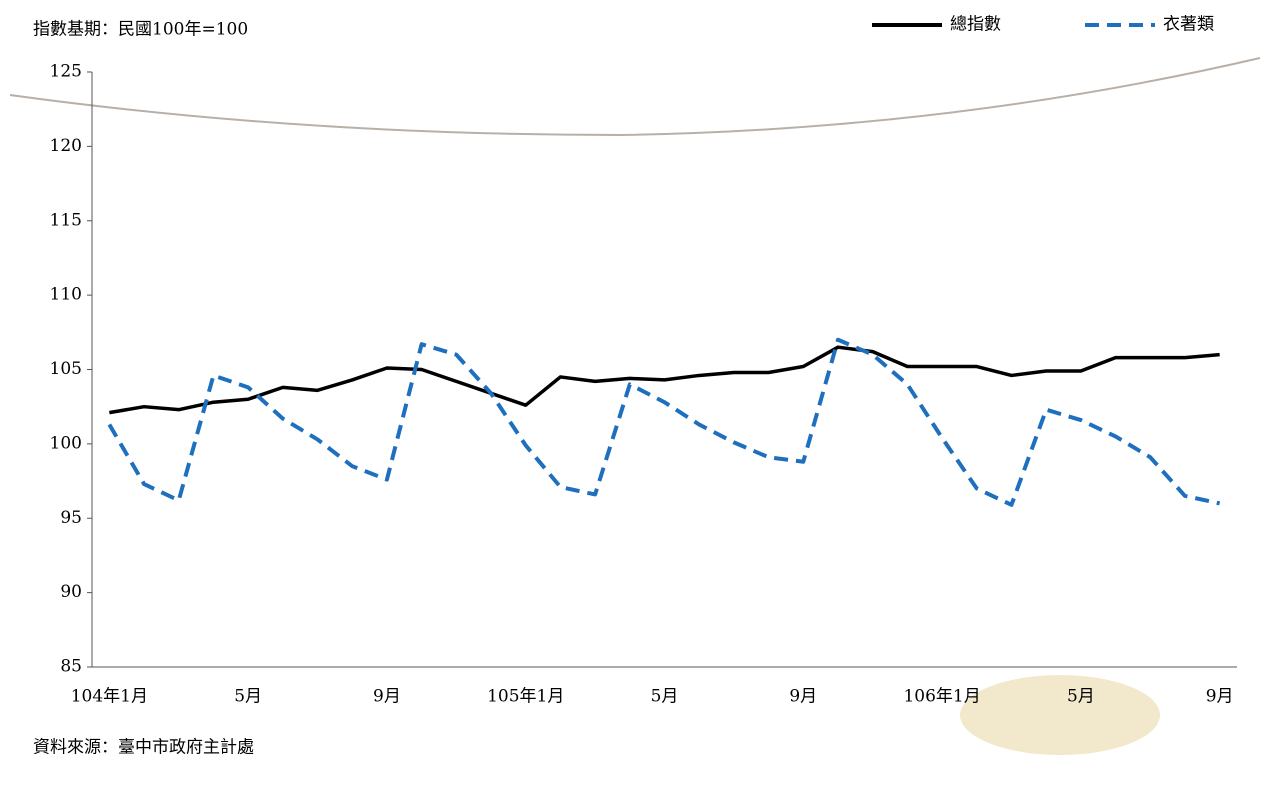 This screenshot has width=1265, height=787. I want to click on legend-label: 總指數, so click(975, 25).